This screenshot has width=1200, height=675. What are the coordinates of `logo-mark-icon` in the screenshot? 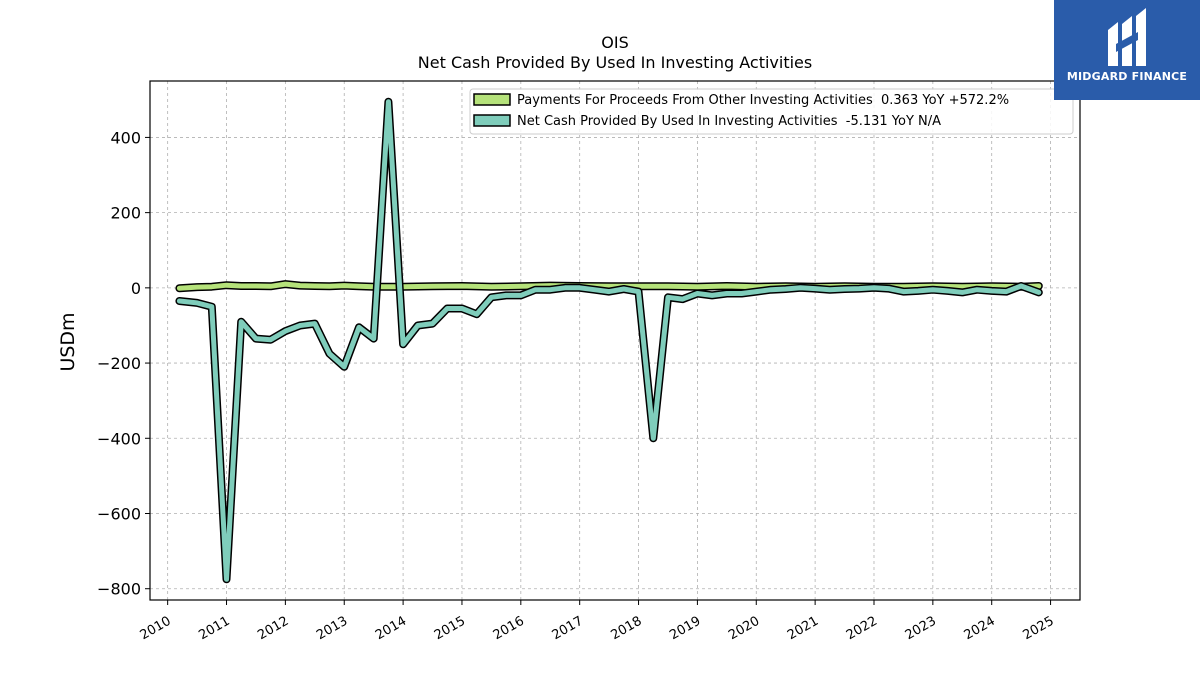 It's located at (1127, 37).